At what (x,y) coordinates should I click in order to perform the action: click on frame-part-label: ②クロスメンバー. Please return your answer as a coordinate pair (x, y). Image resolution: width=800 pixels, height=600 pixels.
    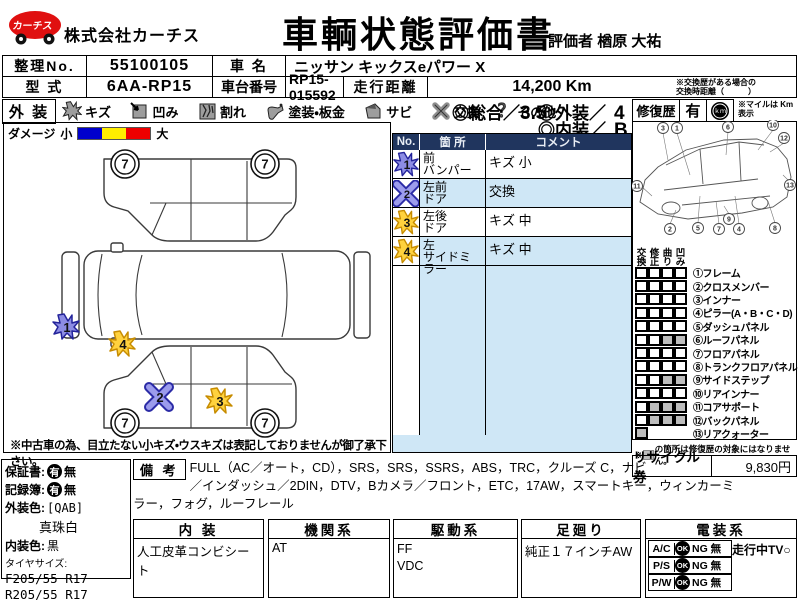
    Looking at the image, I should click on (731, 288).